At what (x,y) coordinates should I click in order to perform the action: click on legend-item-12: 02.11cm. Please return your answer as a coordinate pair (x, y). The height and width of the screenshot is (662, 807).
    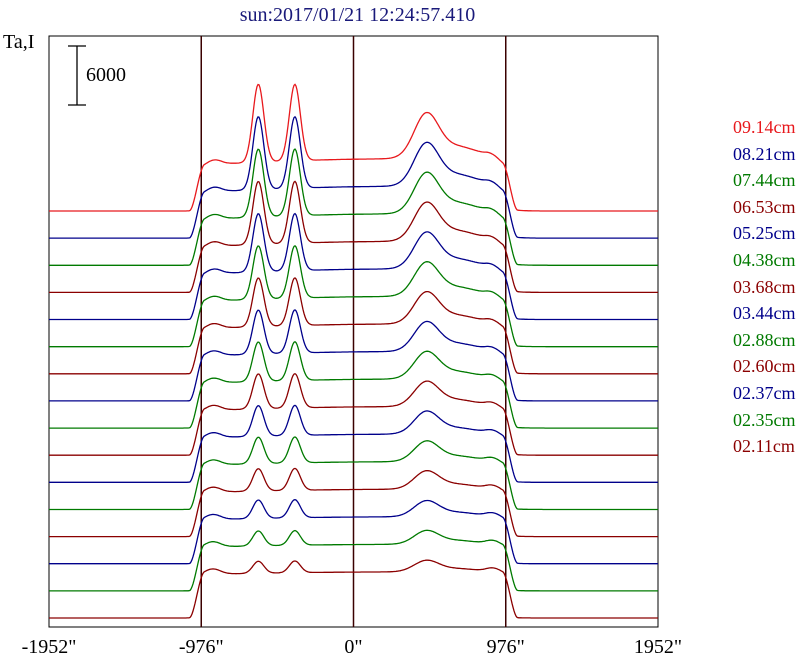
    Looking at the image, I should click on (764, 446).